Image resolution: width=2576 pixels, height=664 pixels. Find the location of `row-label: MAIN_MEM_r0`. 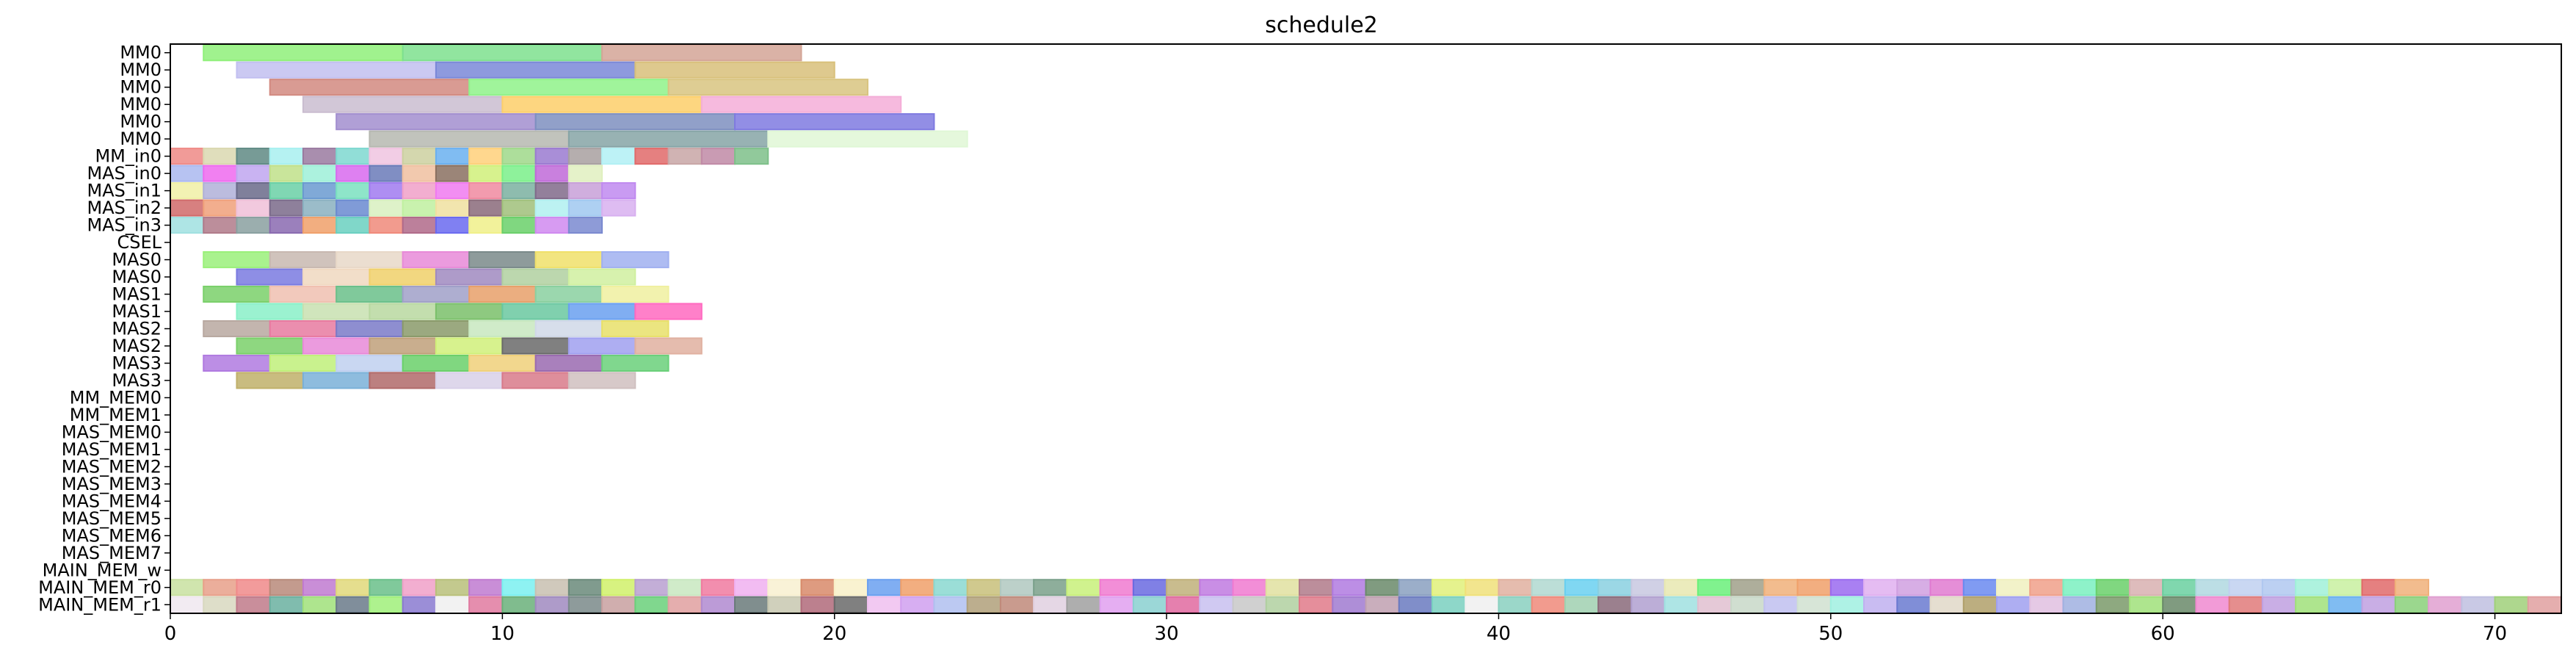

row-label: MAIN_MEM_r0 is located at coordinates (100, 588).